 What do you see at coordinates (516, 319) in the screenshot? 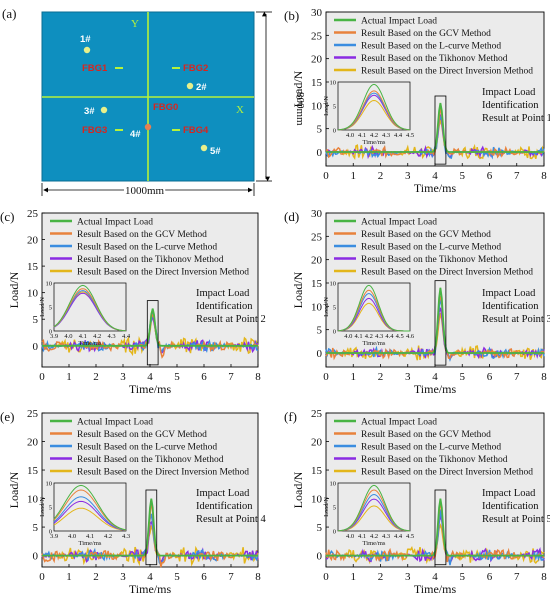
I see `annotation-line-2: Result at Point 3` at bounding box center [516, 319].